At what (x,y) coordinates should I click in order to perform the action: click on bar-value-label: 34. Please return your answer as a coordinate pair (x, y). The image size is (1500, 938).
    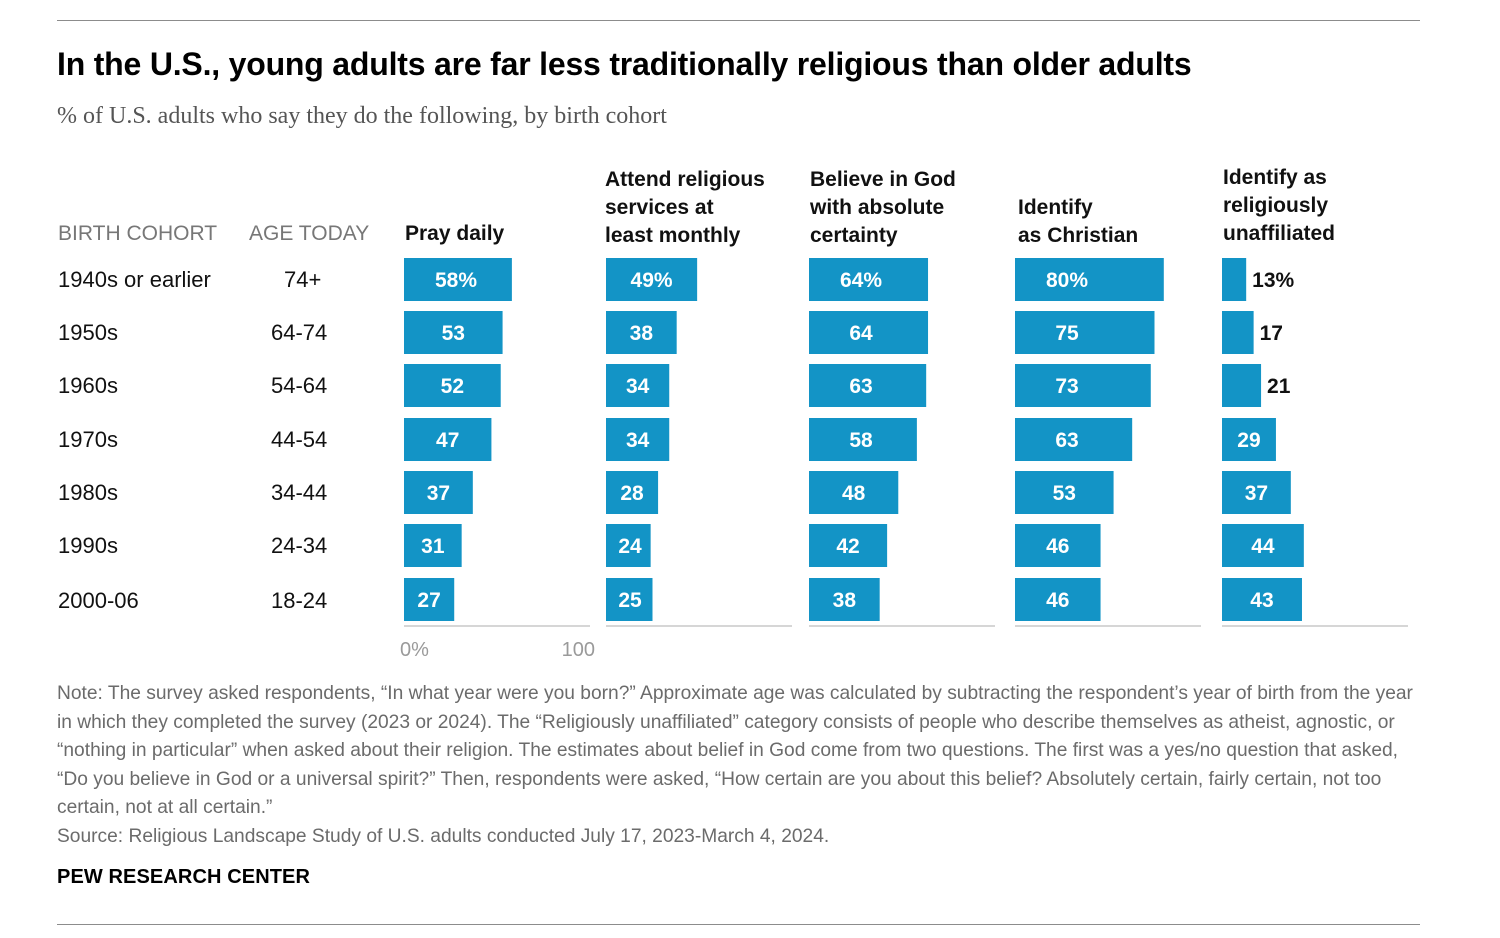
    Looking at the image, I should click on (638, 386).